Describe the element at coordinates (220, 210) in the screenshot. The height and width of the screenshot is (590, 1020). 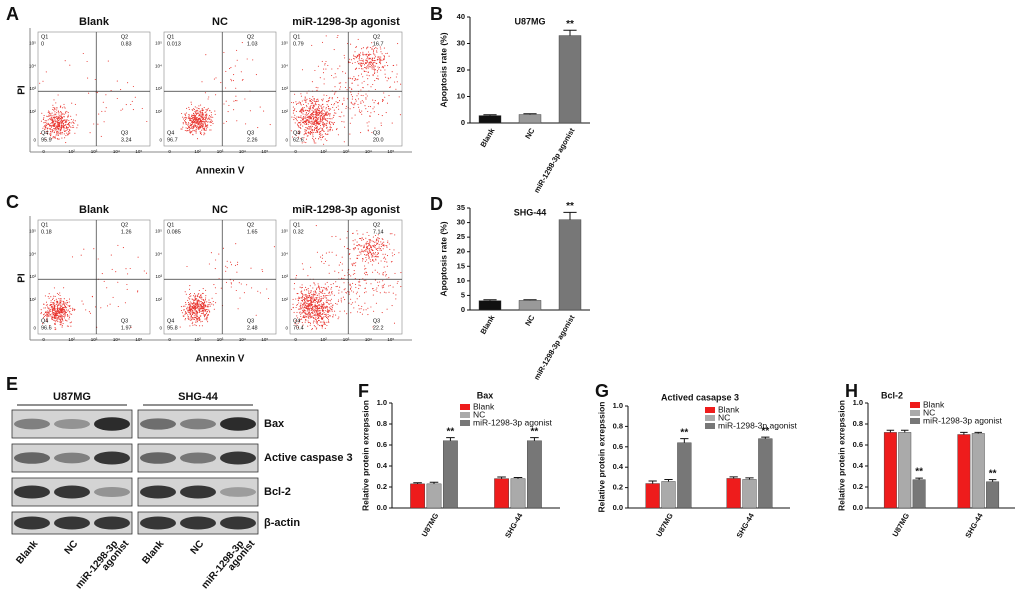
I see `plot-title: NC` at that location.